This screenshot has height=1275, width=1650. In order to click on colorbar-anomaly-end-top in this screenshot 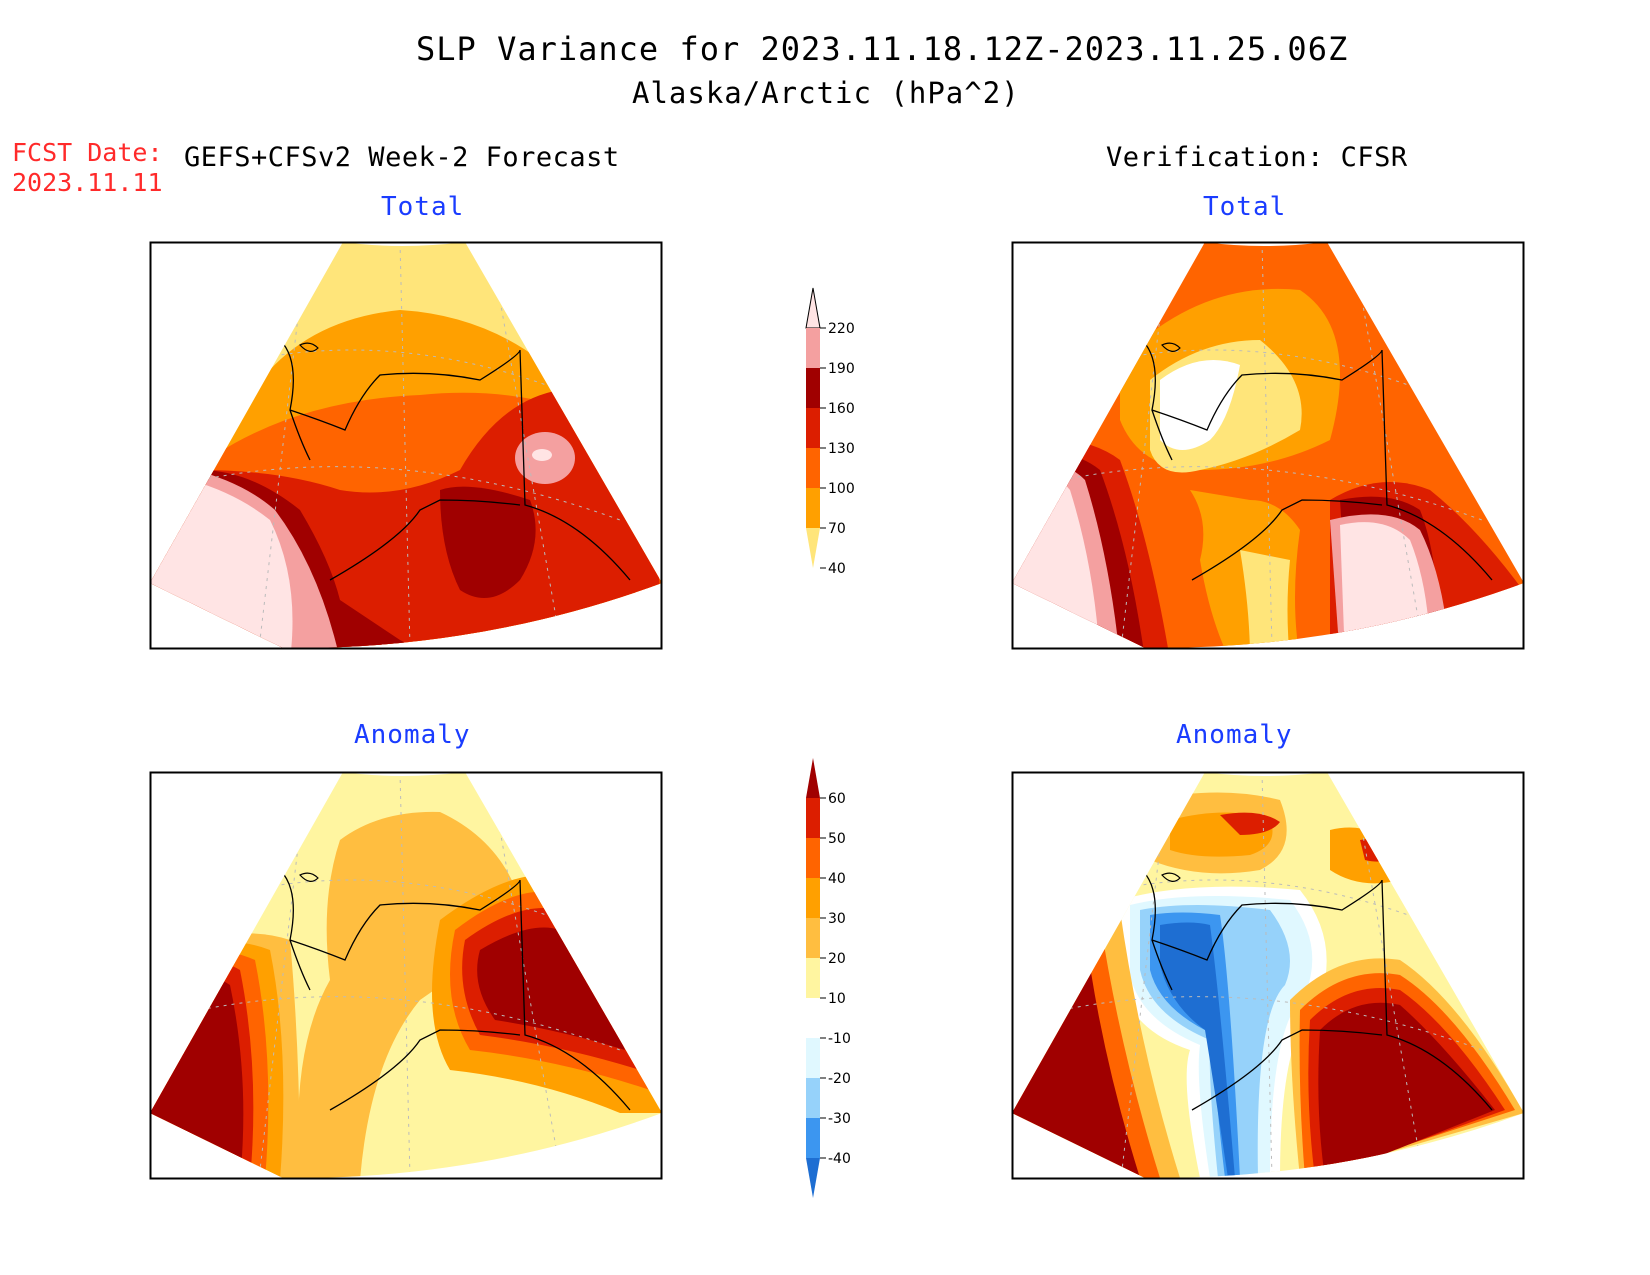, I will do `click(813, 778)`.